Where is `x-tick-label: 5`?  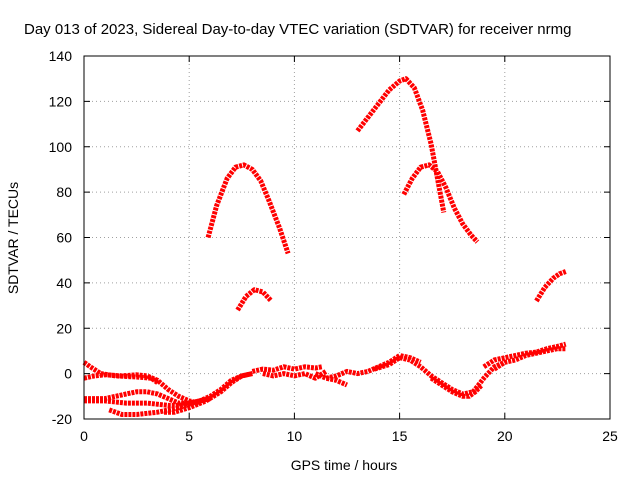
x-tick-label: 5 is located at coordinates (189, 436).